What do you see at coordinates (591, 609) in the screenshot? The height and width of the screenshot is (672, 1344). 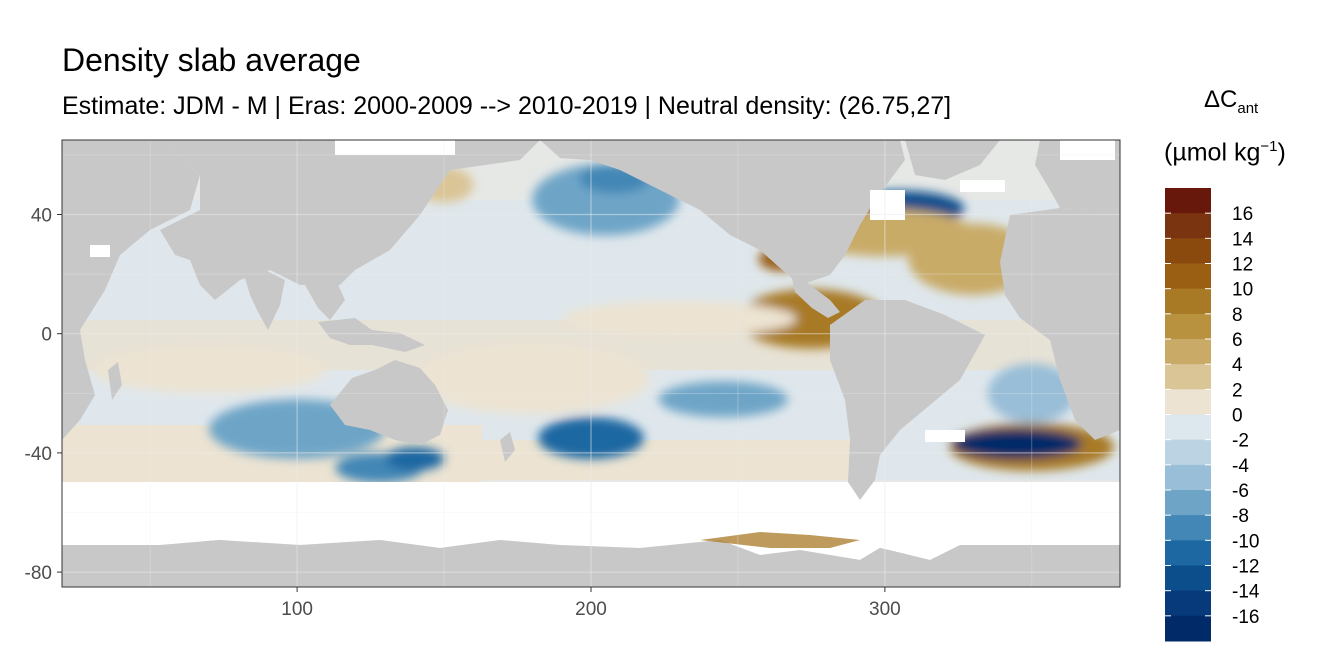 I see `x-tick-label: 200` at bounding box center [591, 609].